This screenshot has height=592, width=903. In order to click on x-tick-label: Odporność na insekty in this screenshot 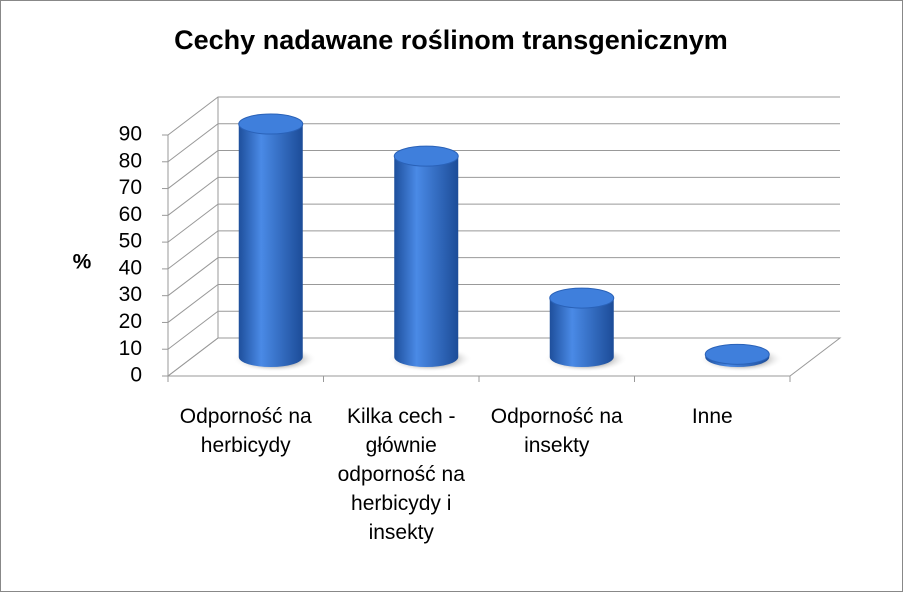, I will do `click(556, 431)`.